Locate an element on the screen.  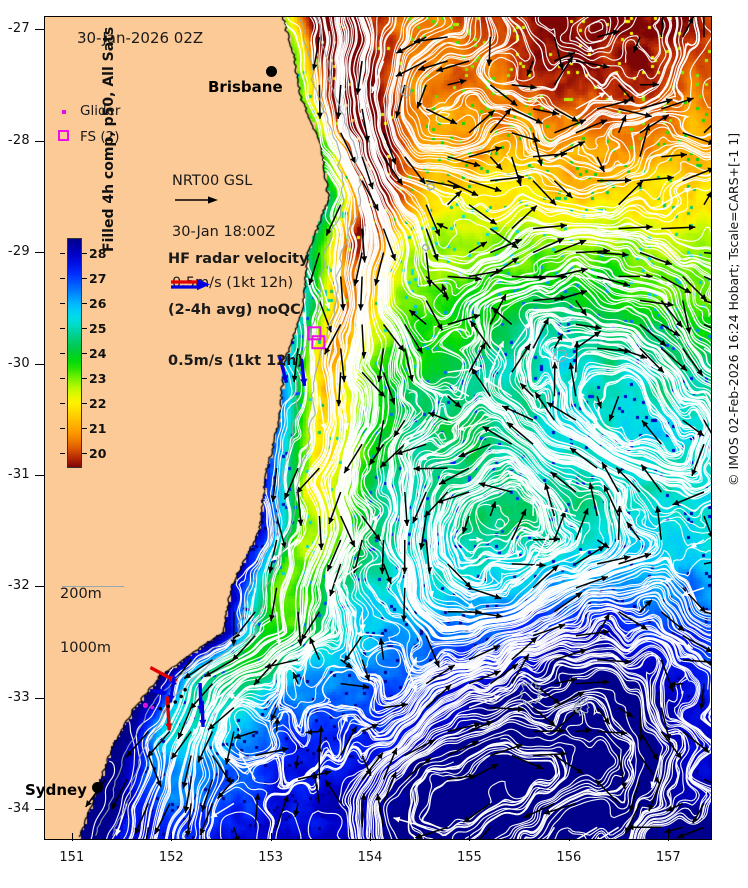
eddy-core-outline is located at coordinates (425, 247).